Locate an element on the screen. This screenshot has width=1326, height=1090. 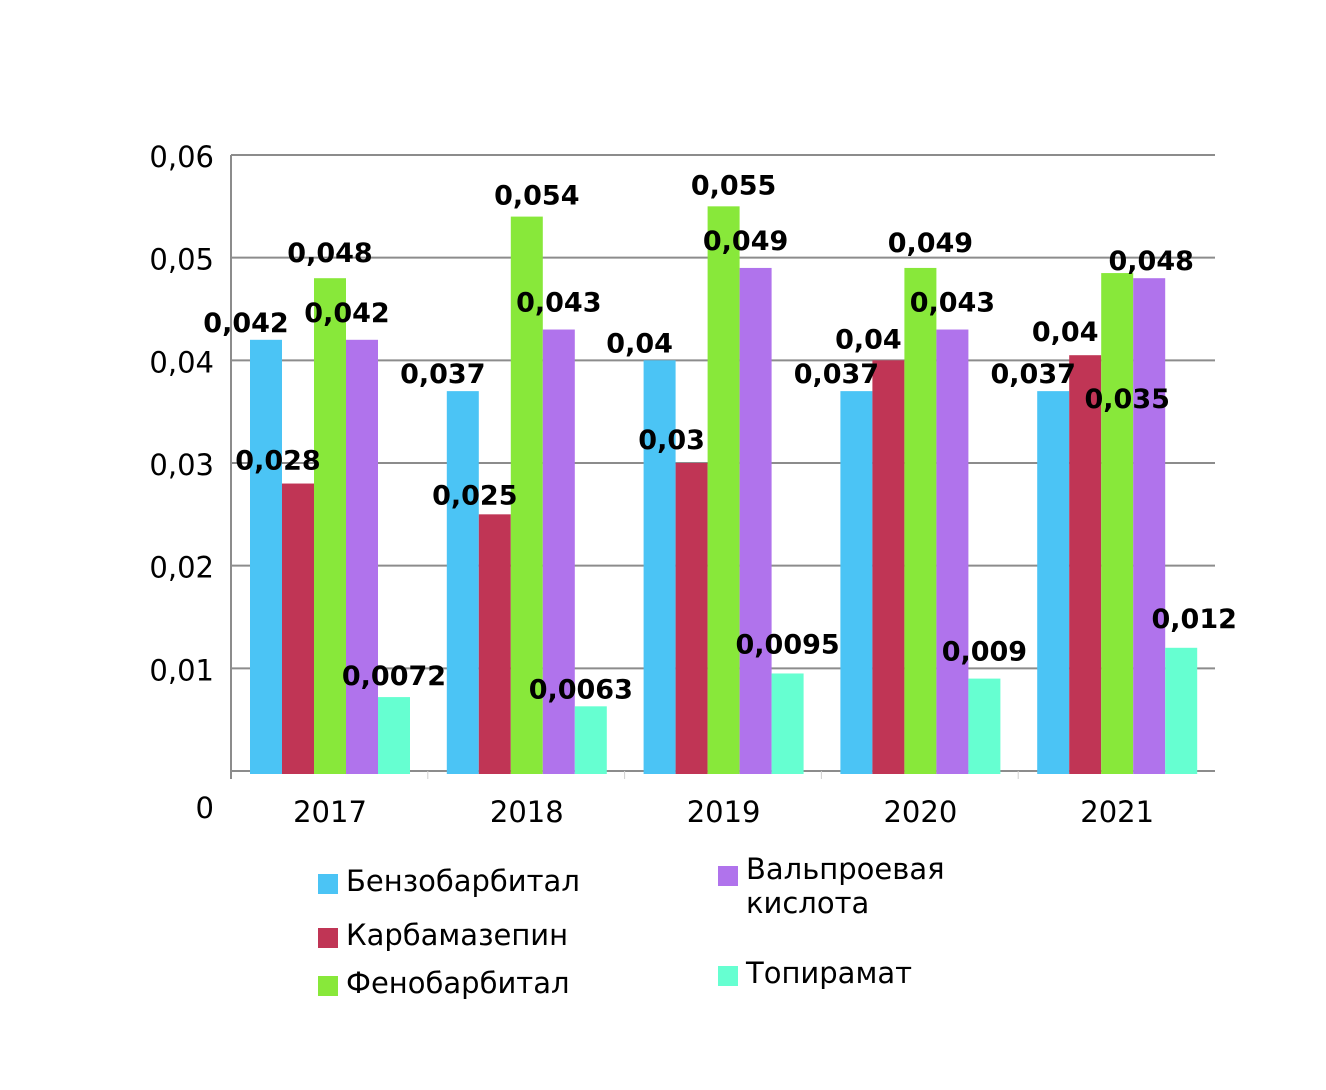
legend-label-line1: Вальпроевая is located at coordinates (845, 869).